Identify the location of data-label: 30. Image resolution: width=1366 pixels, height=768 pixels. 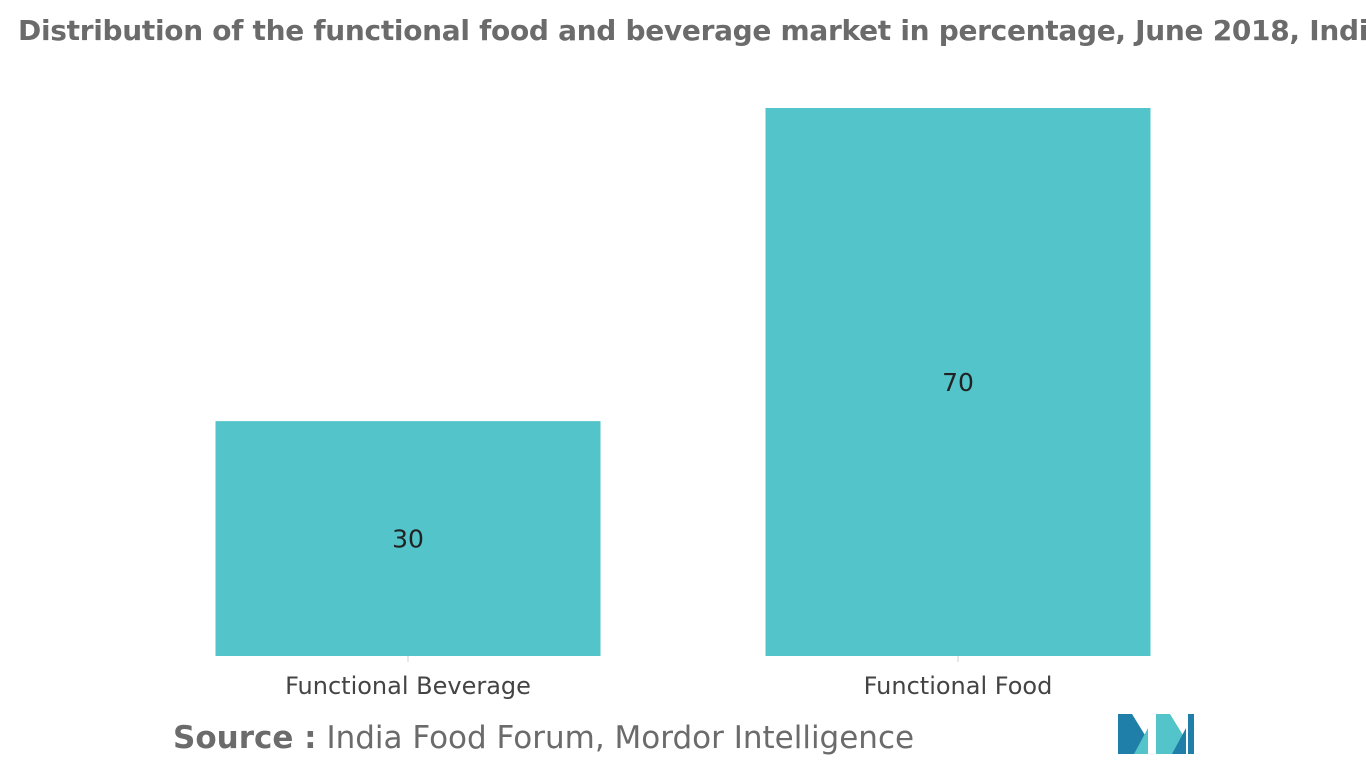
(408, 539).